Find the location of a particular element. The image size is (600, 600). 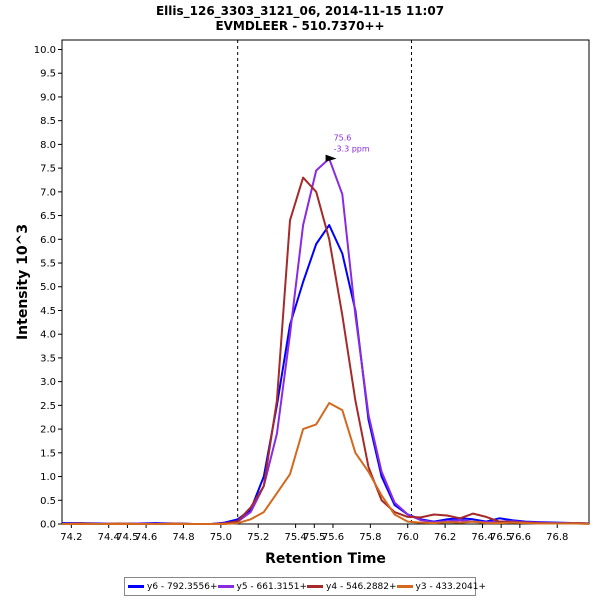

x-axis-label: Retention Time is located at coordinates (325, 559).